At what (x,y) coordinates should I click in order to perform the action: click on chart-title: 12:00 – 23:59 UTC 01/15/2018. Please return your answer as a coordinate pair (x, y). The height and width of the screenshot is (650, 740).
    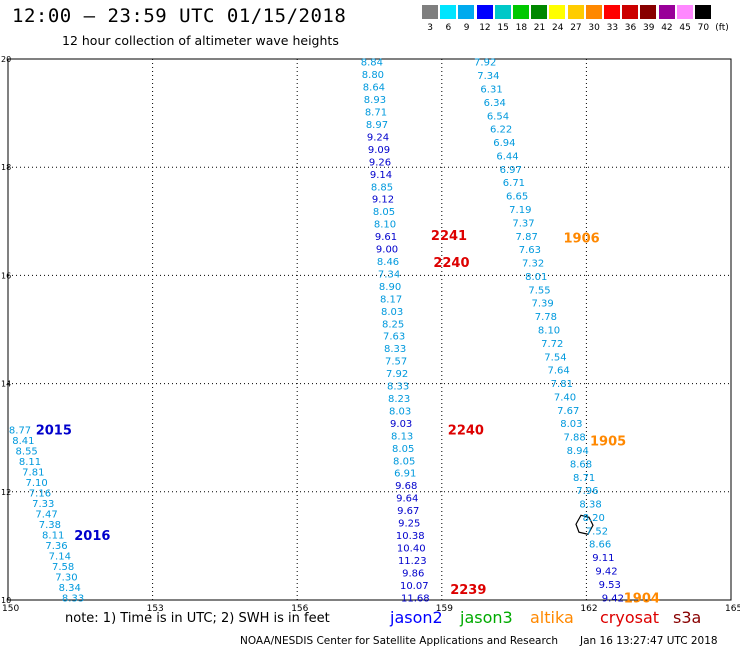
    Looking at the image, I should click on (179, 16).